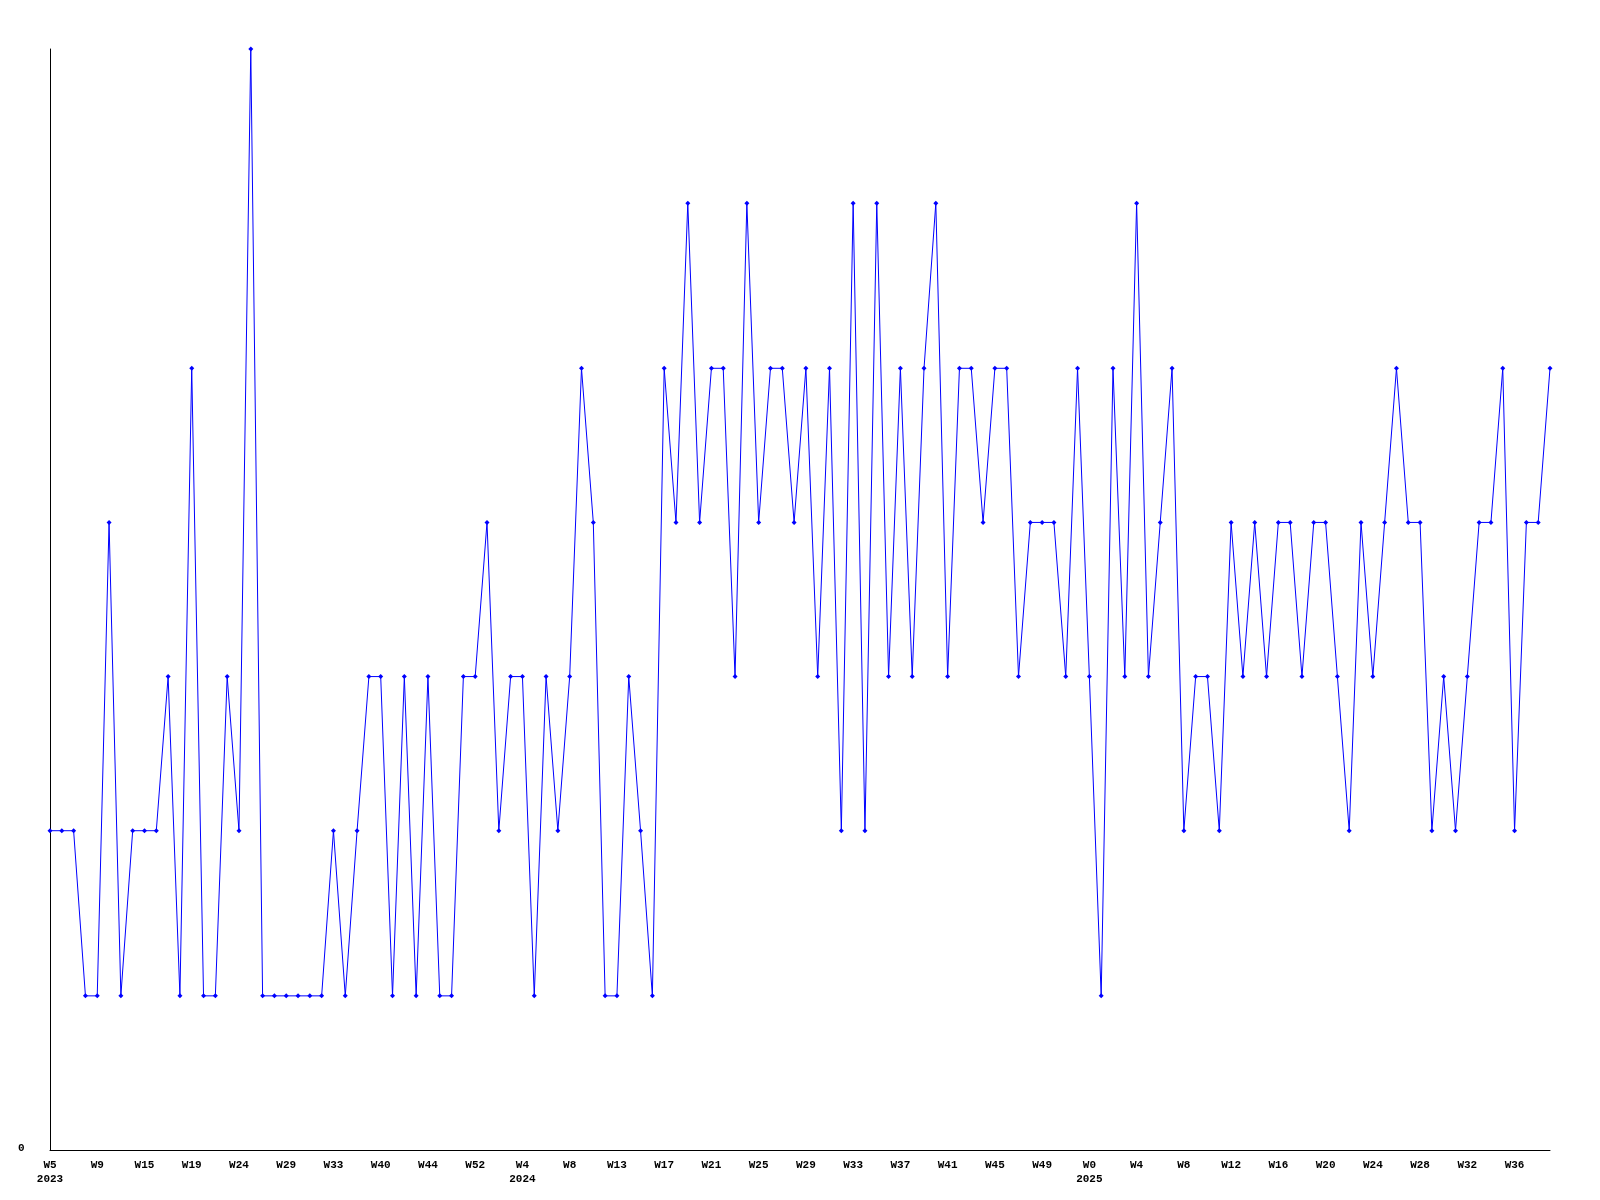 This screenshot has height=1200, width=1600. I want to click on x-tick-label: W15, so click(144, 1165).